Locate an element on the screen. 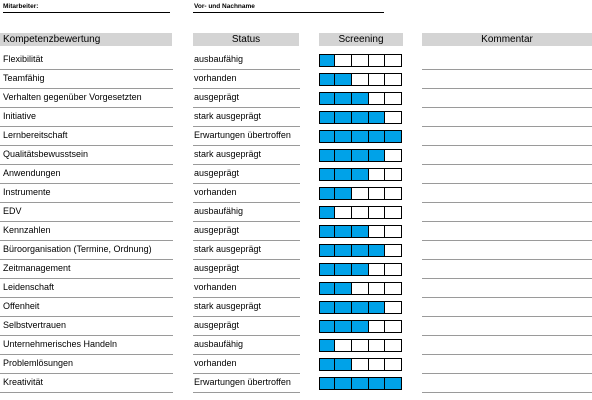 This screenshot has width=592, height=400. employee-name-line is located at coordinates (86, 12).